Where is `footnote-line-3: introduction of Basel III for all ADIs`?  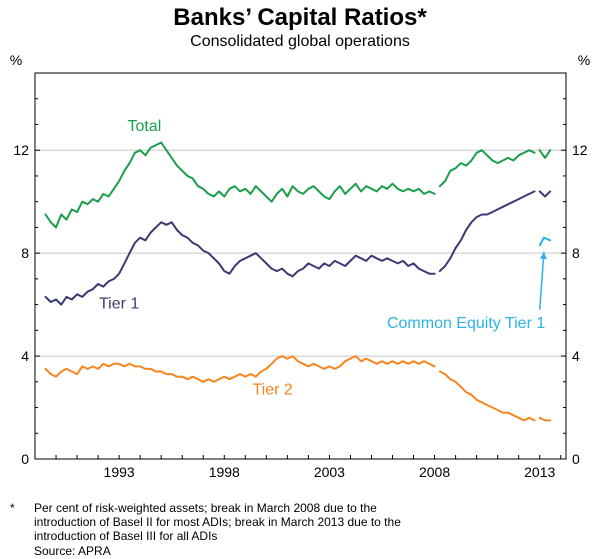
footnote-line-3: introduction of Basel III for all ADIs is located at coordinates (126, 536).